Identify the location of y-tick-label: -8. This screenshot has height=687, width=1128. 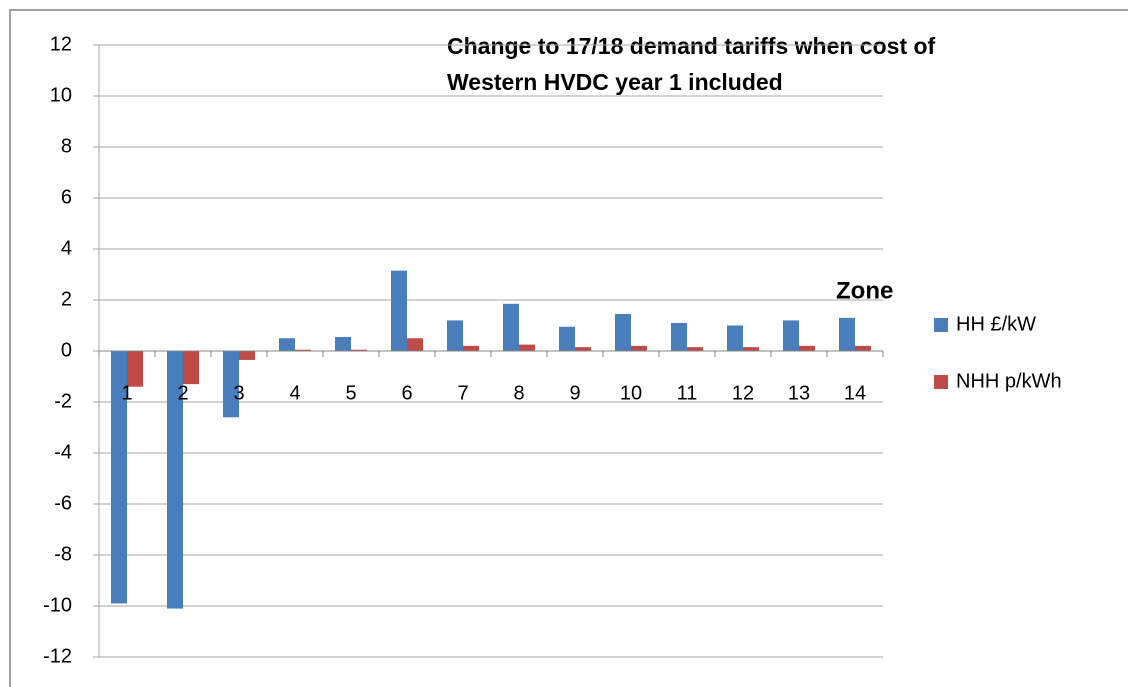
(63, 554).